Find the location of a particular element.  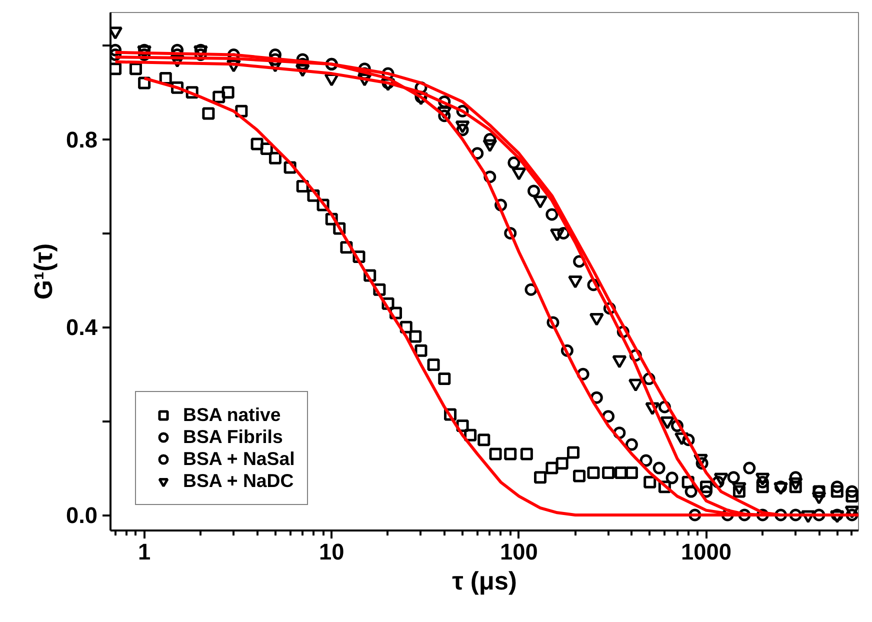

x-tick-label: 10 is located at coordinates (331, 551).